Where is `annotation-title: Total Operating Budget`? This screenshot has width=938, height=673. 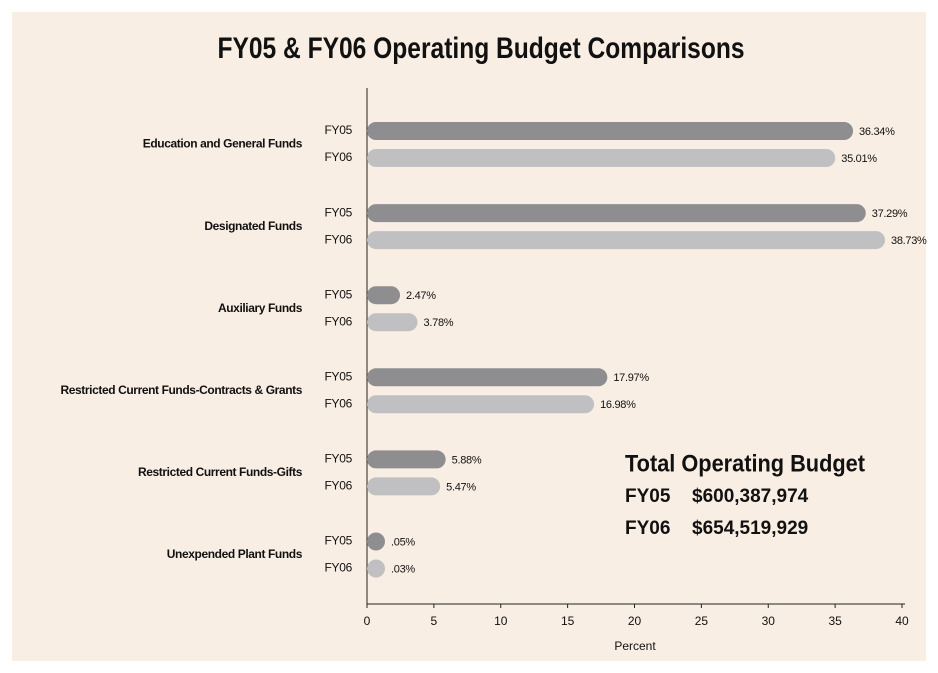
annotation-title: Total Operating Budget is located at coordinates (745, 463).